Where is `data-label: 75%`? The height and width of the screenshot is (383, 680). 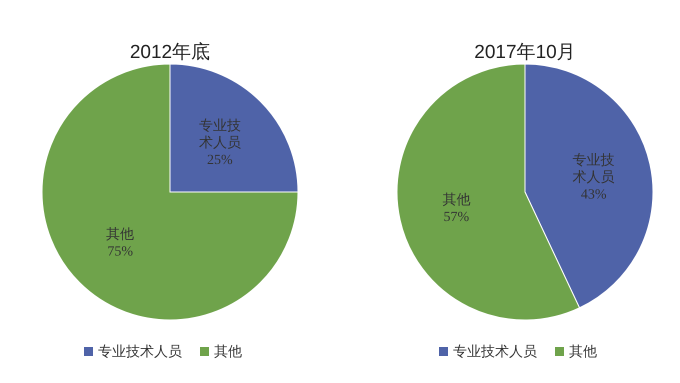 data-label: 75% is located at coordinates (120, 252).